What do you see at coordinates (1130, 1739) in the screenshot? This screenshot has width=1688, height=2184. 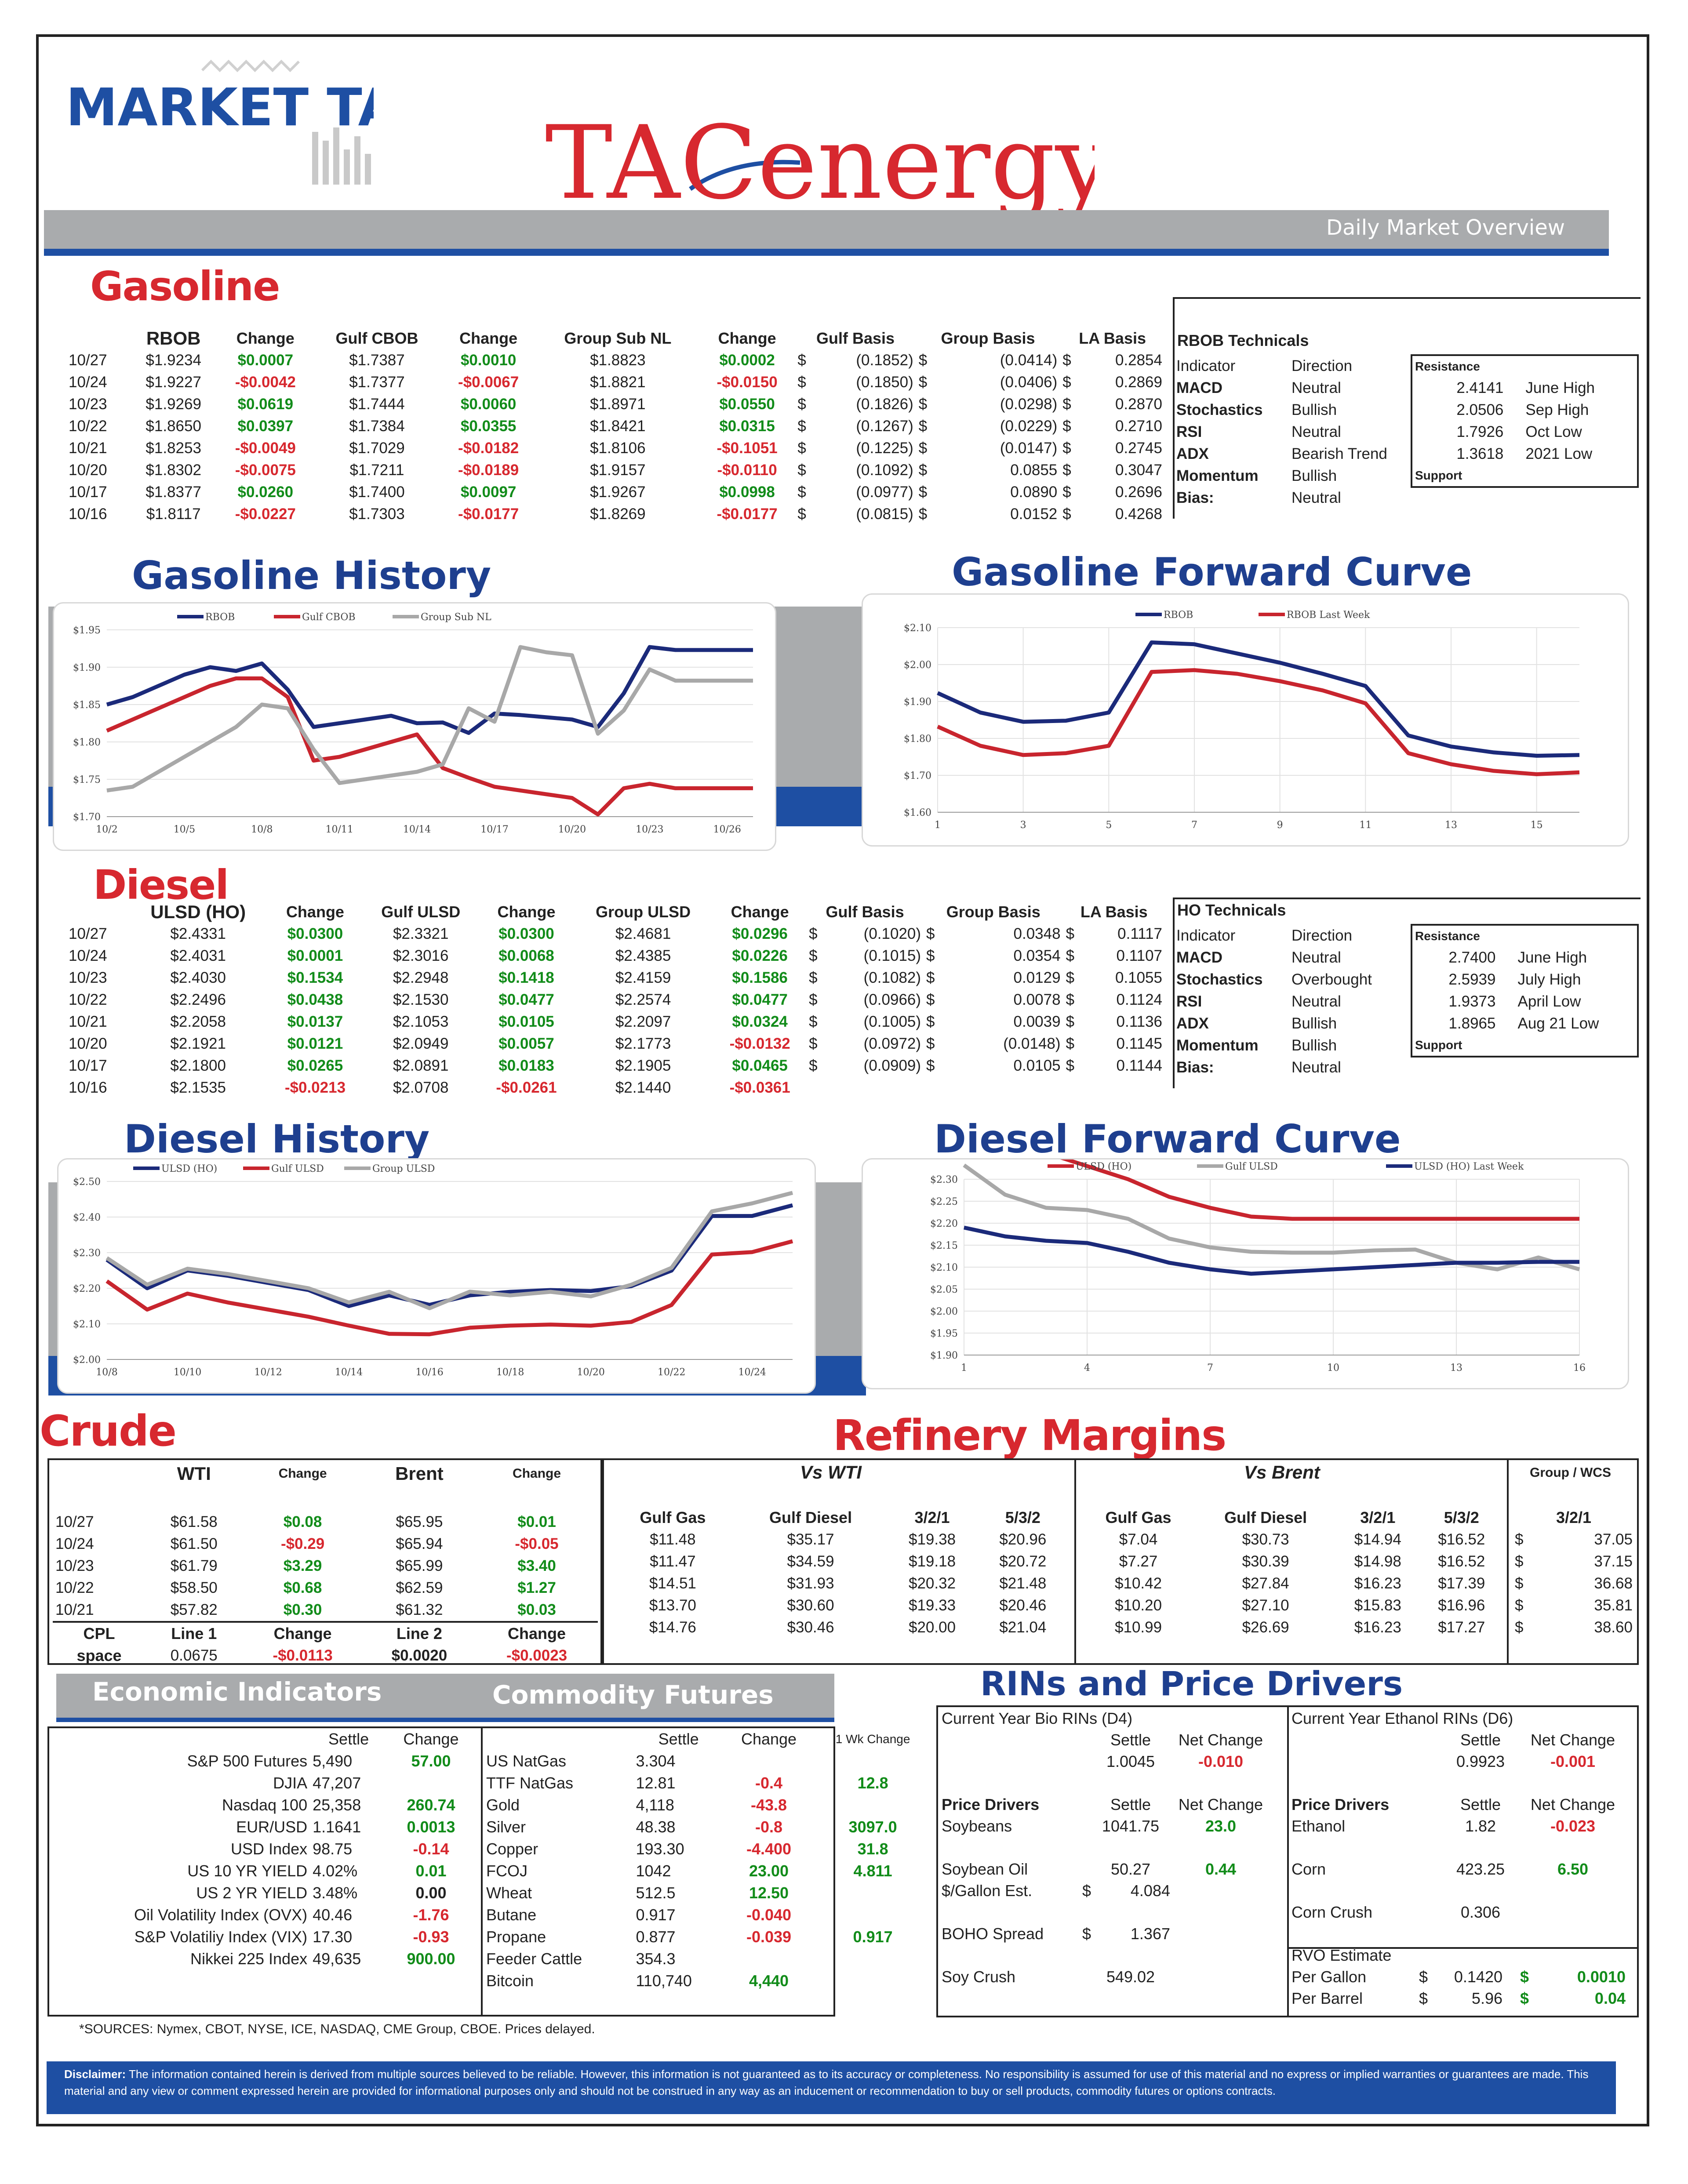 I see `settle-header: Settle` at bounding box center [1130, 1739].